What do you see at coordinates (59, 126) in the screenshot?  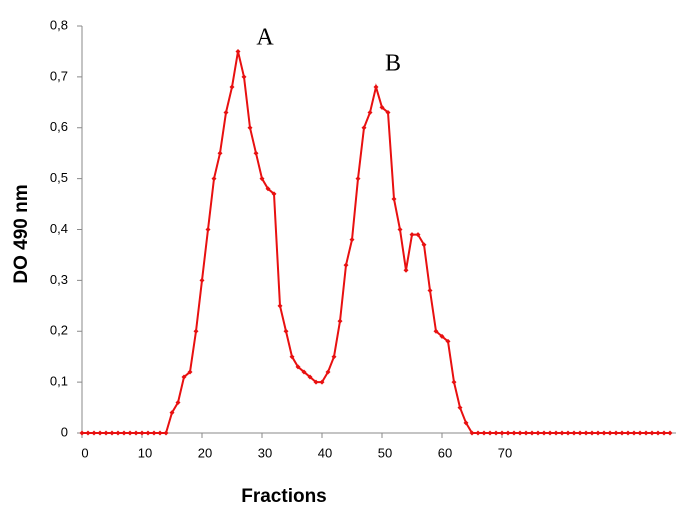 I see `y-tick-label: 0,6` at bounding box center [59, 126].